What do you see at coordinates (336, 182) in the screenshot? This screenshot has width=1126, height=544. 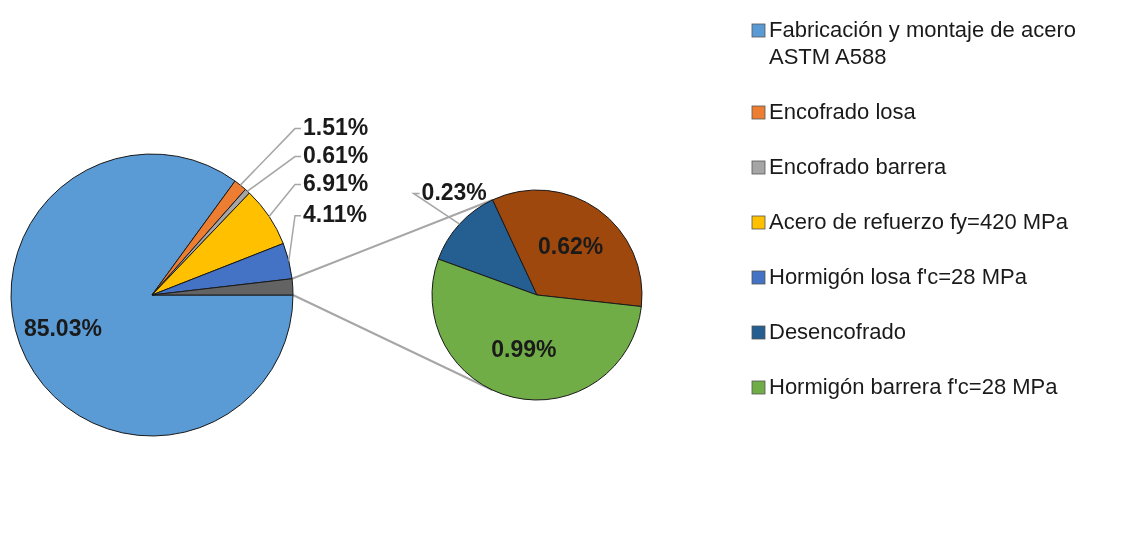 I see `data-label: 6.91%` at bounding box center [336, 182].